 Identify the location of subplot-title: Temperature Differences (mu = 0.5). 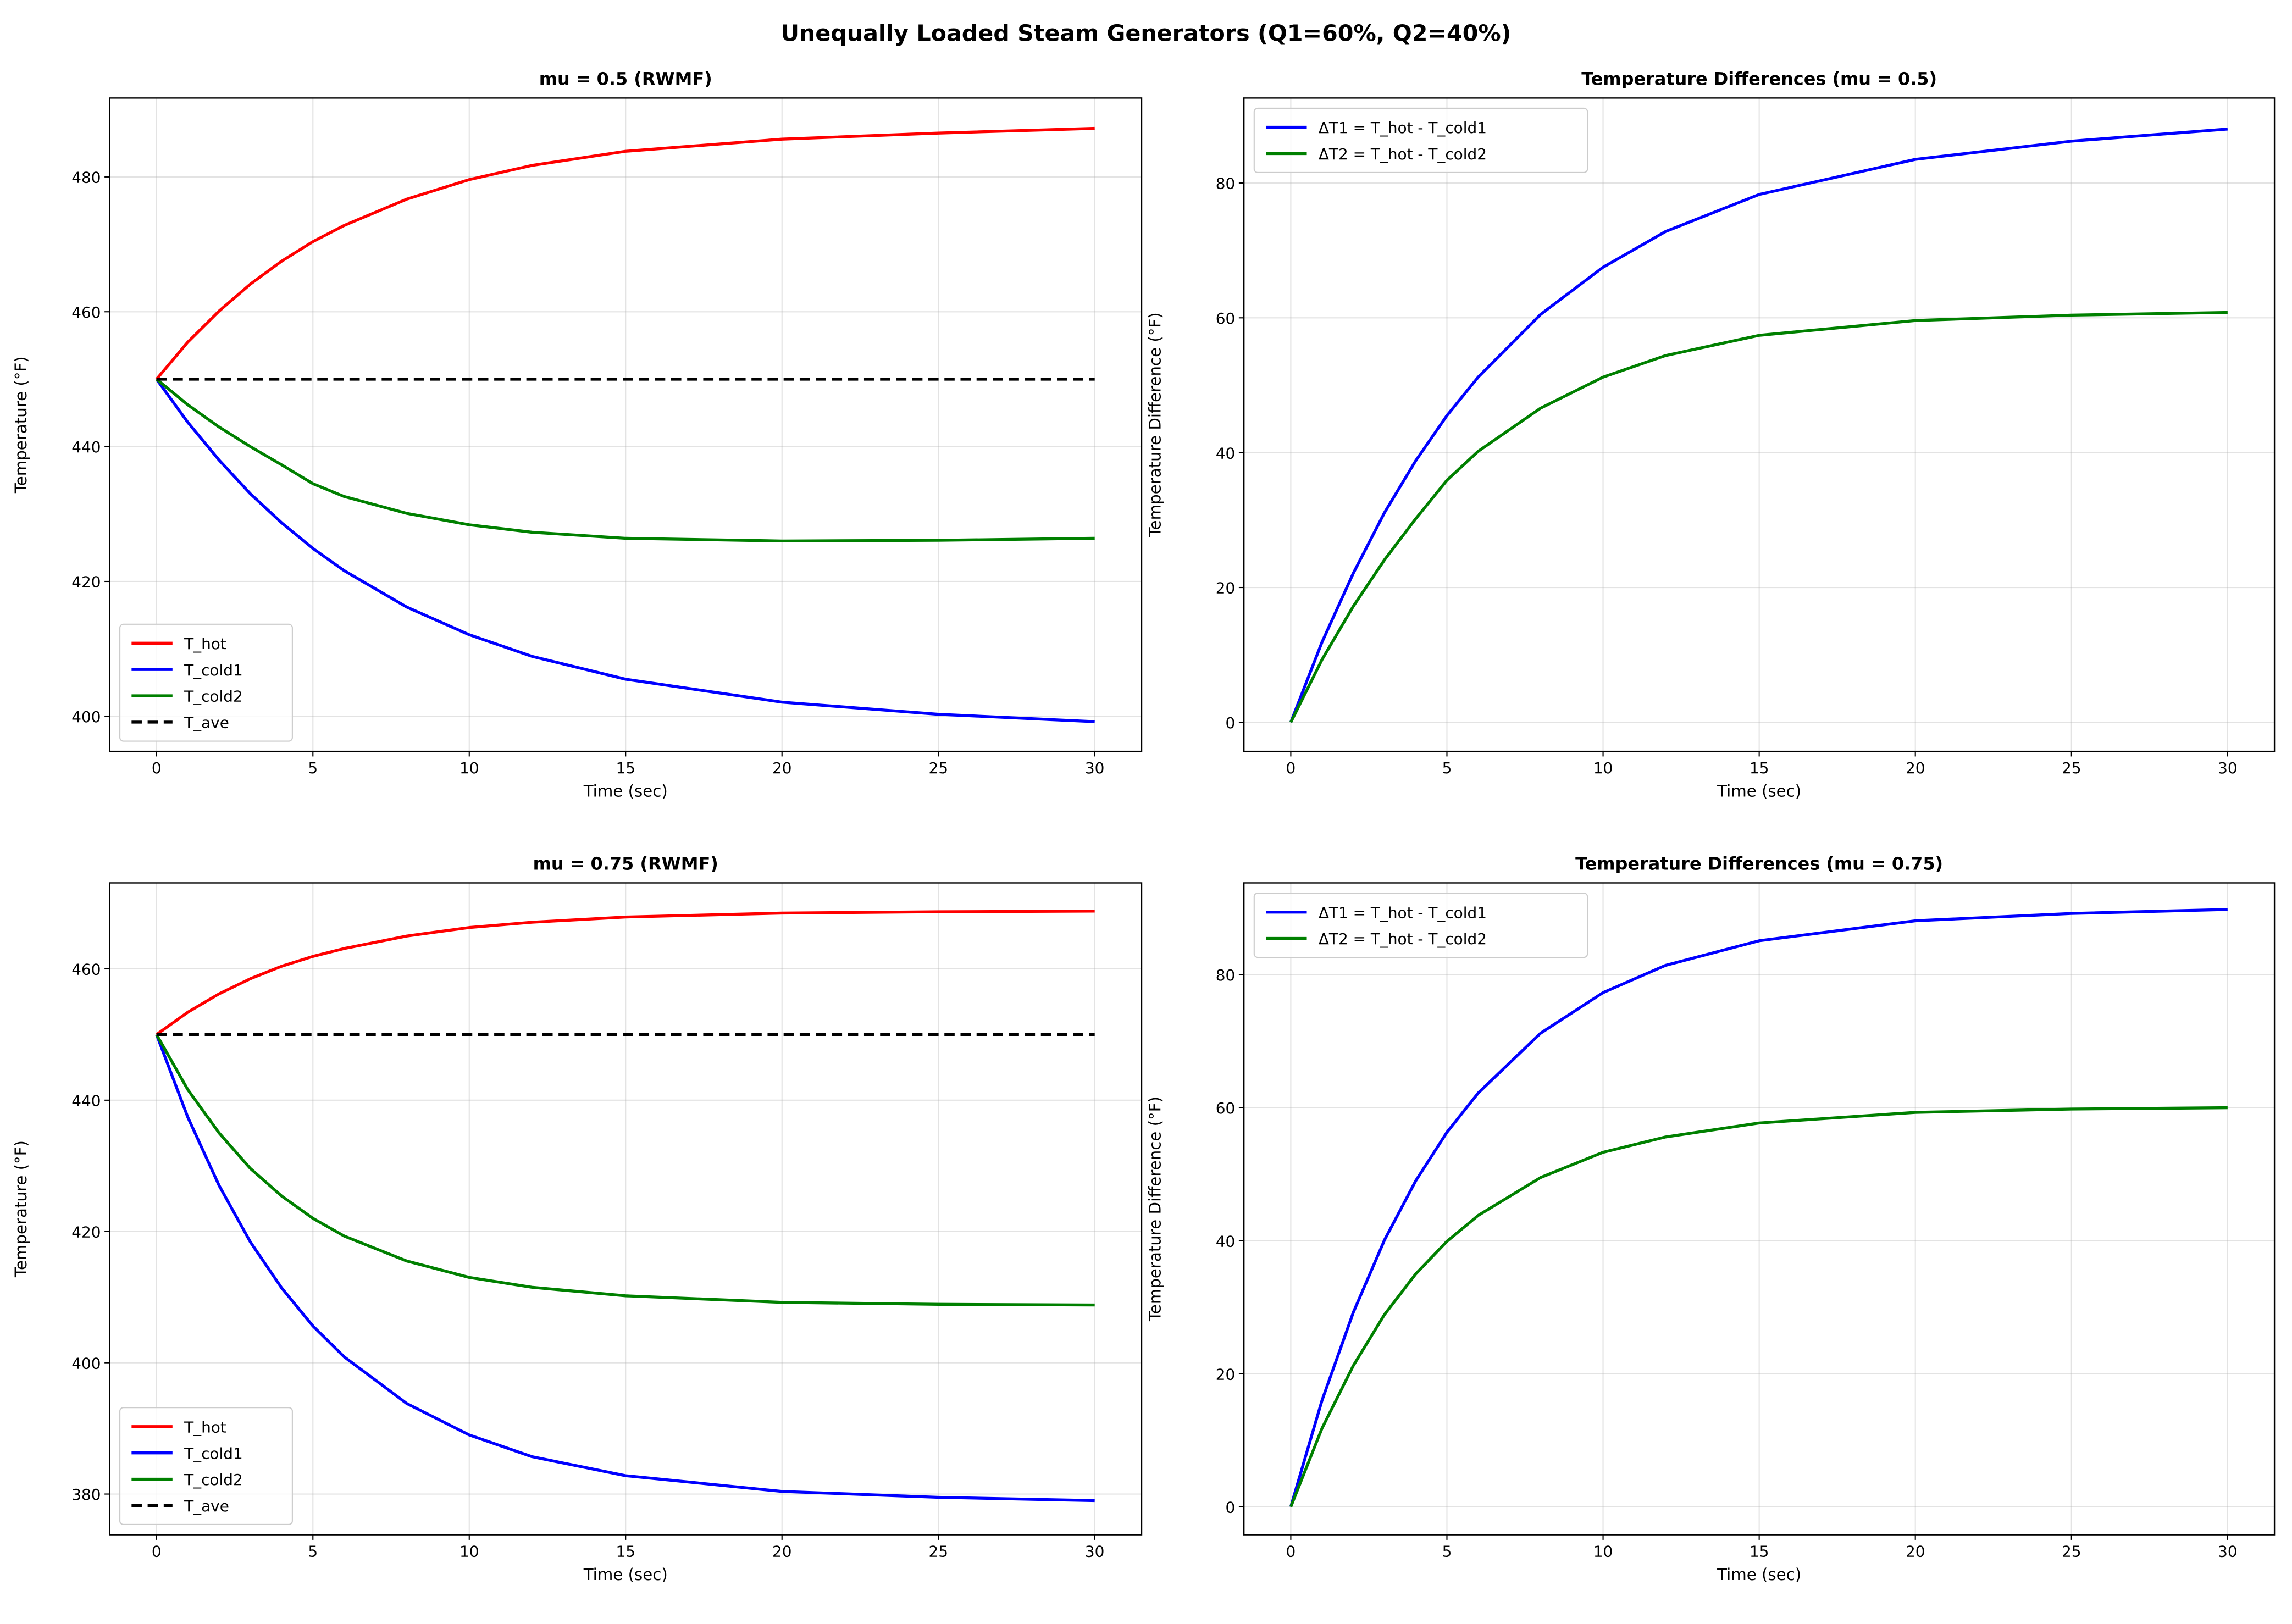
(1759, 78).